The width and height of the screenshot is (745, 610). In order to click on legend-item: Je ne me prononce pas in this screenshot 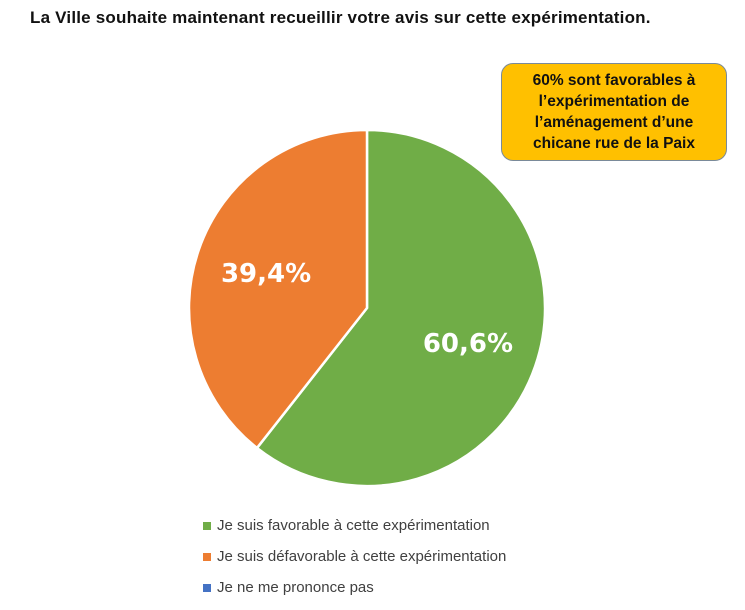, I will do `click(354, 587)`.